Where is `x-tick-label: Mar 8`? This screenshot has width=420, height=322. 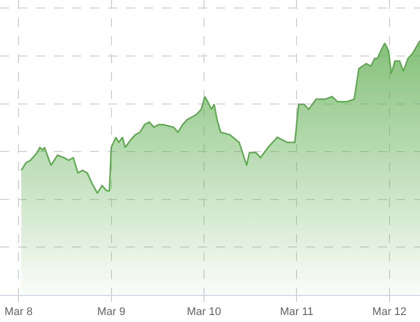 x-tick-label: Mar 8 is located at coordinates (18, 312).